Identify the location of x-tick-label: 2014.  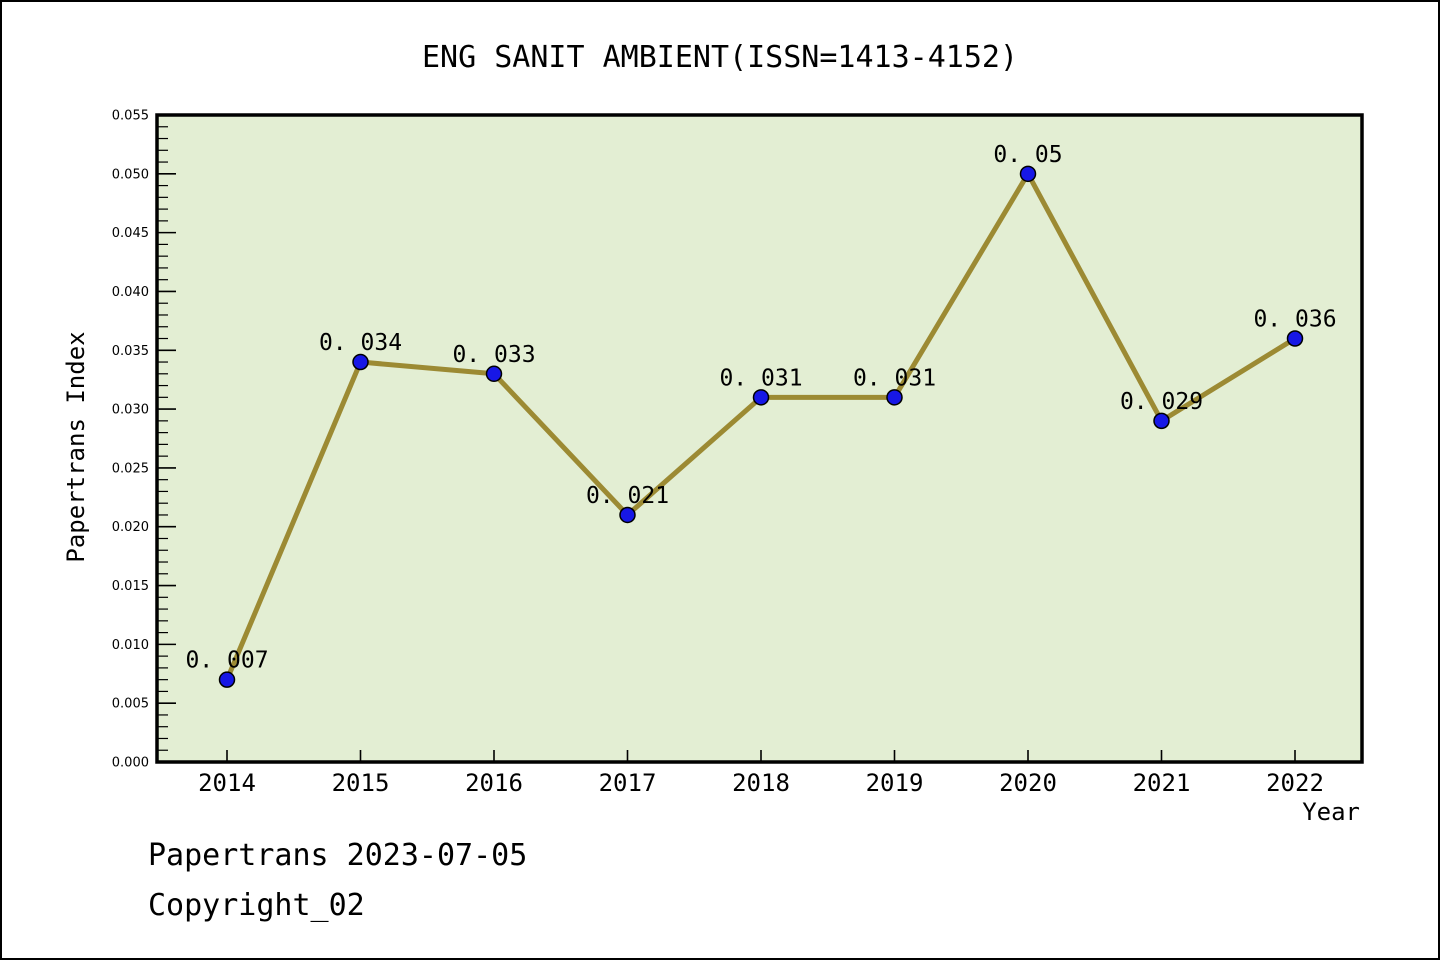
(227, 783).